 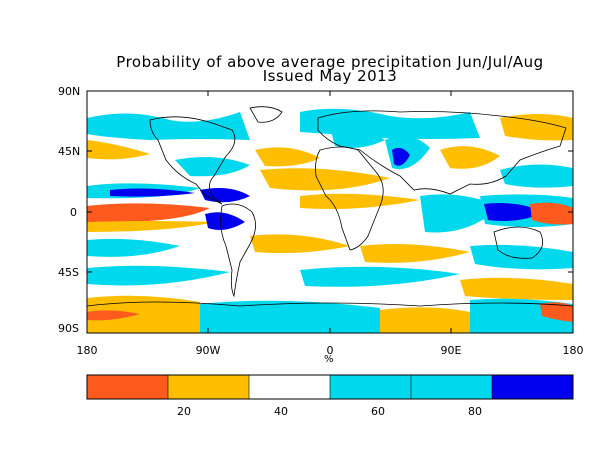 What do you see at coordinates (184, 411) in the screenshot?
I see `colorbar-tick-20: 20` at bounding box center [184, 411].